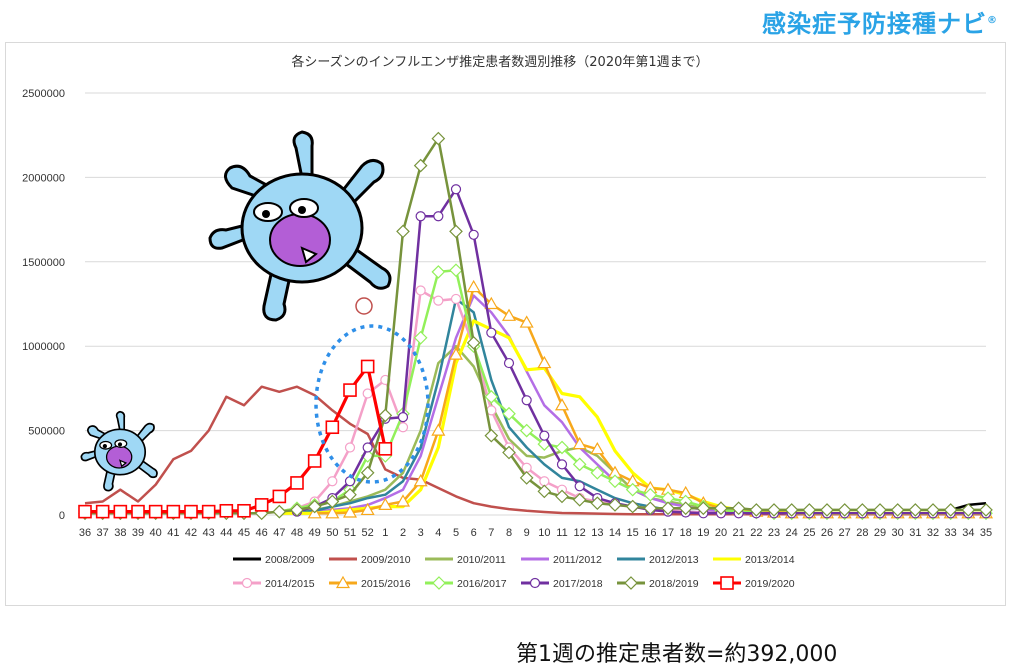  What do you see at coordinates (290, 584) in the screenshot?
I see `legend-label: 2014/2015` at bounding box center [290, 584].